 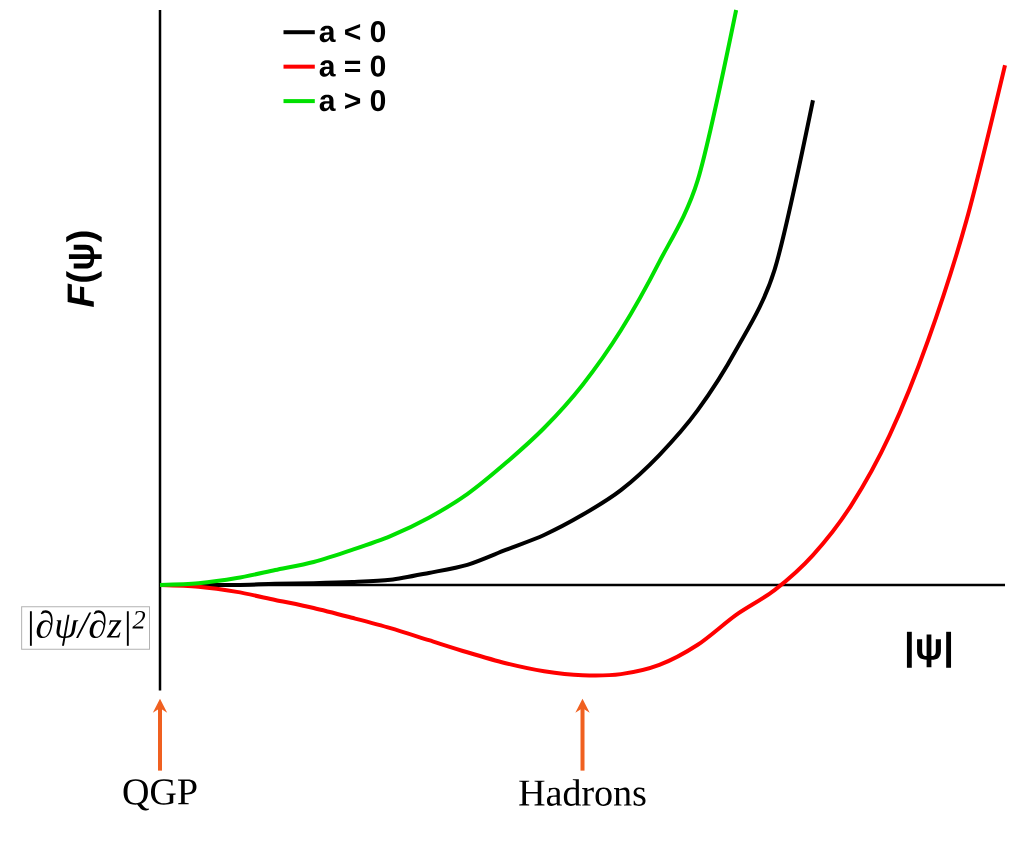 What do you see at coordinates (352, 66) in the screenshot?
I see `legend-label: a = 0` at bounding box center [352, 66].